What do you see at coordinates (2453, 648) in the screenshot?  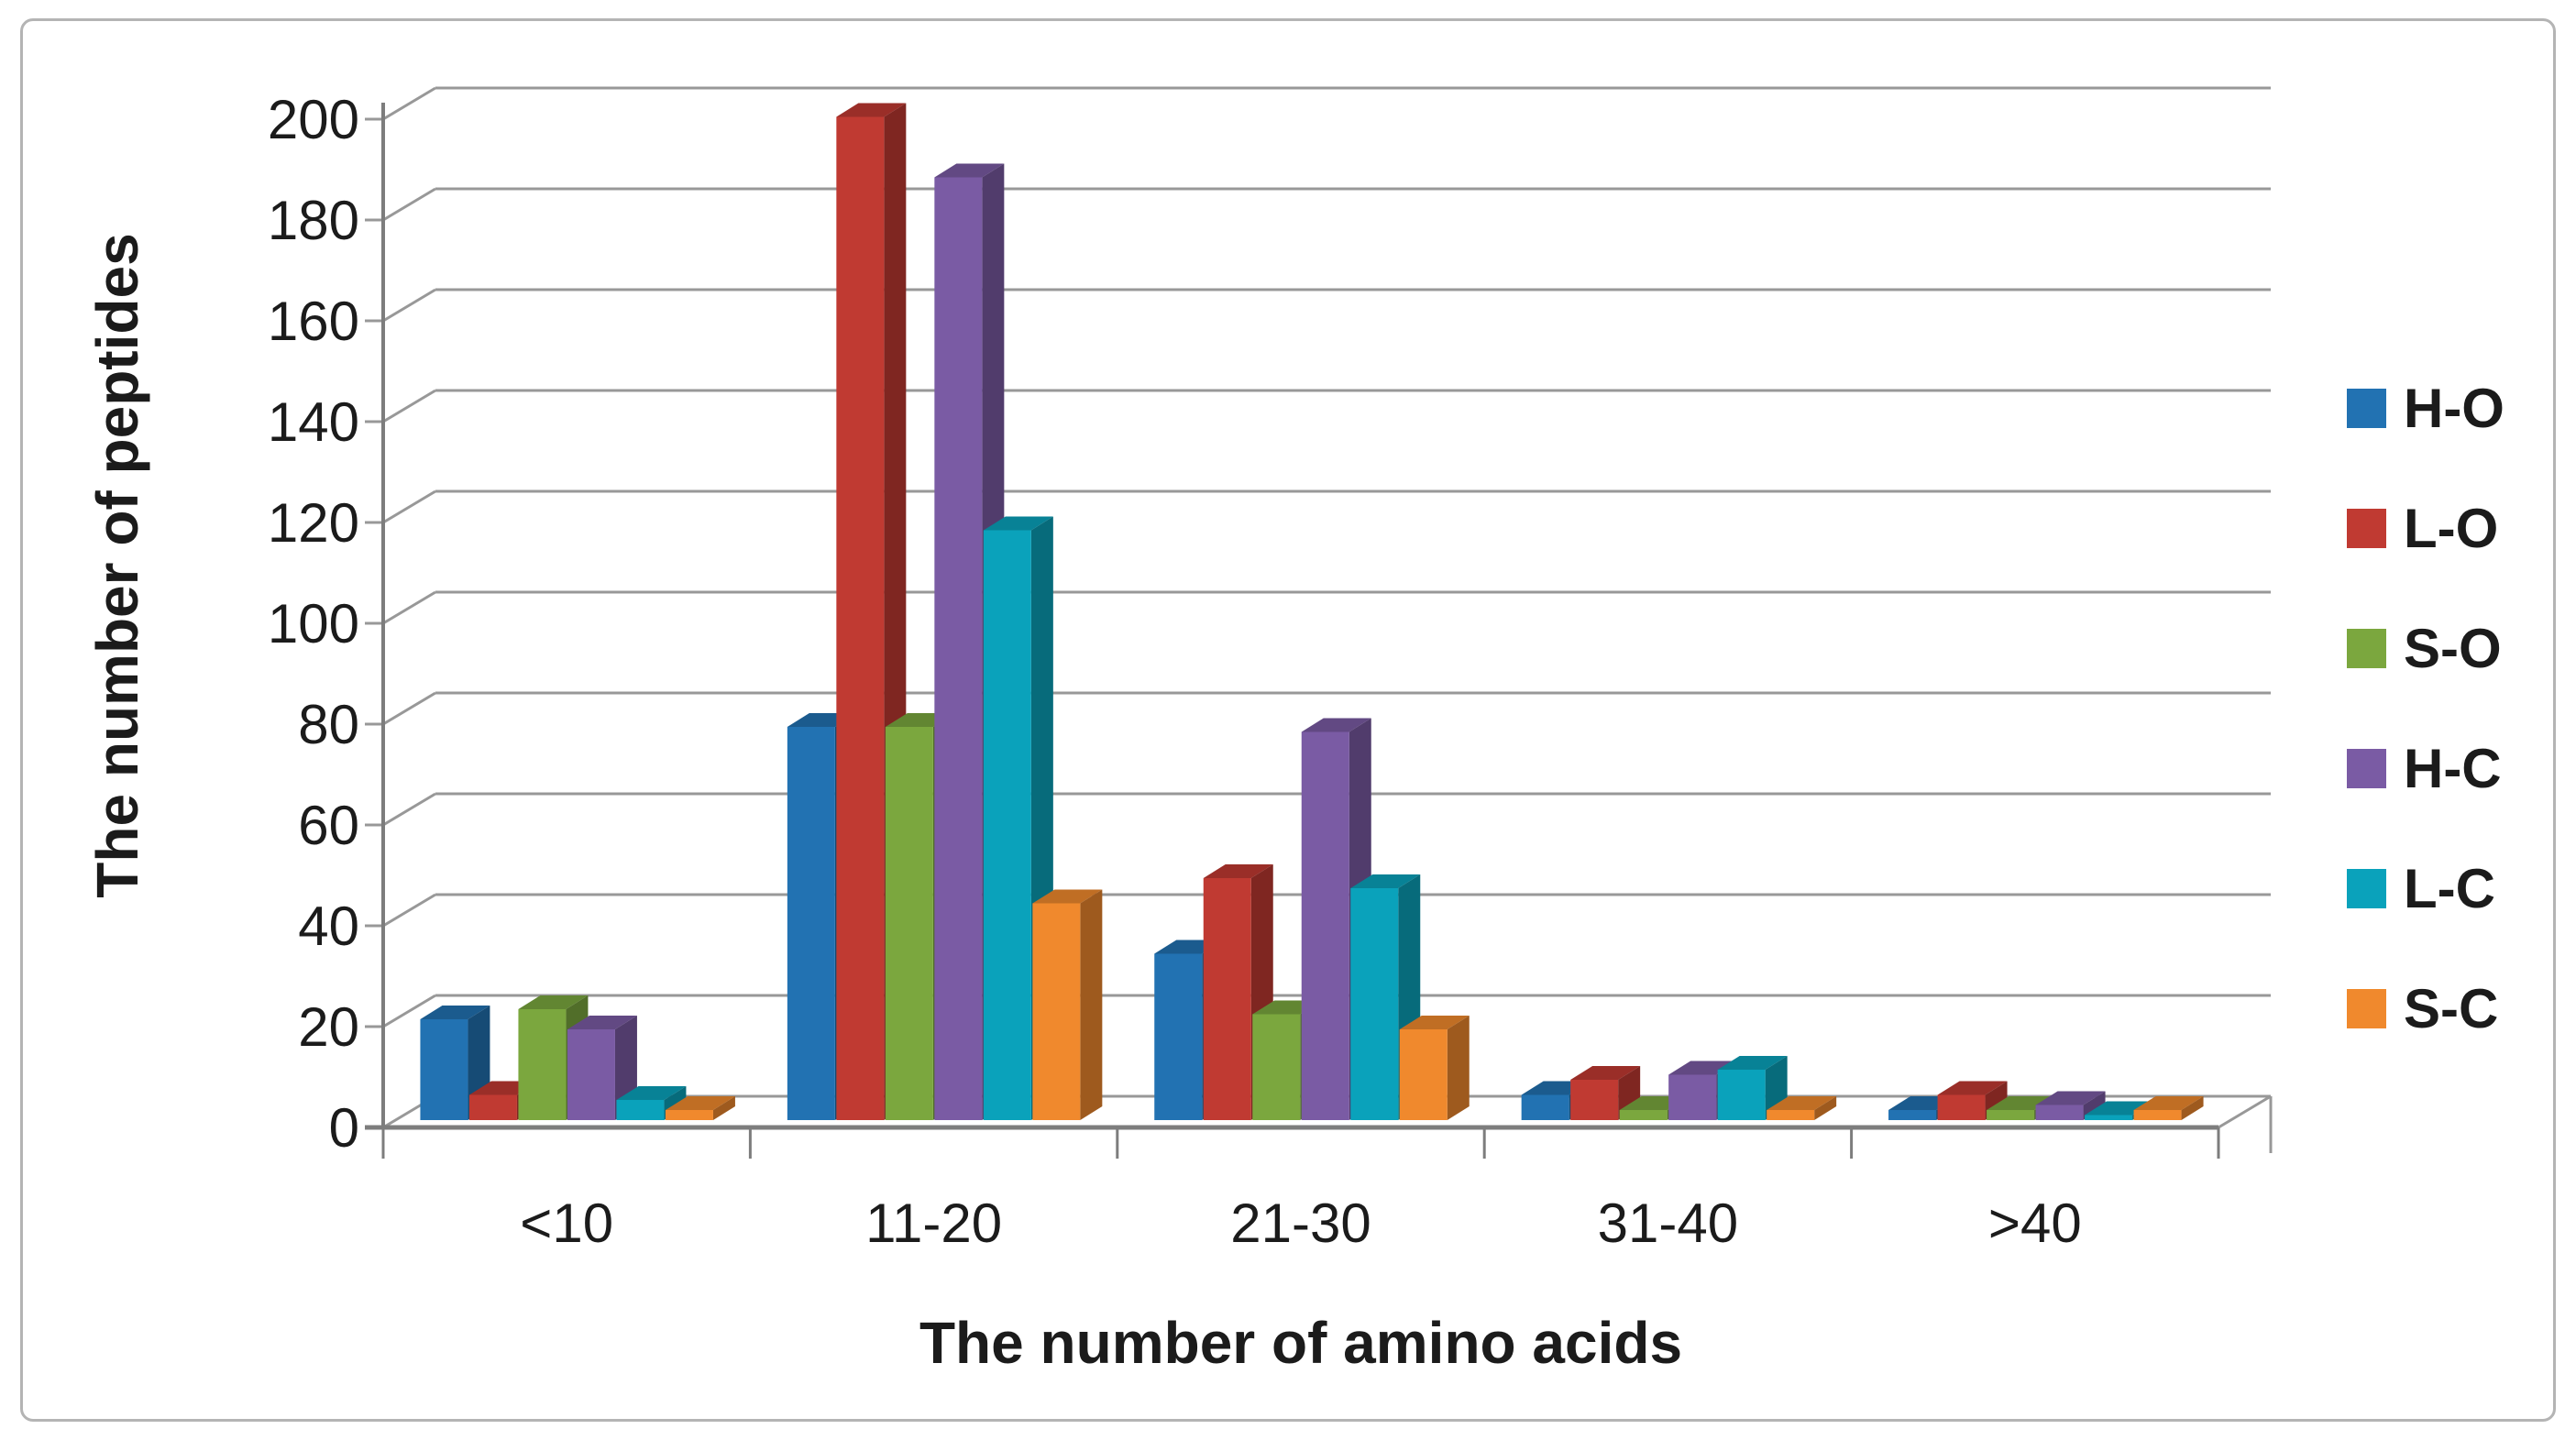 I see `legend-label-S-O: S-O` at bounding box center [2453, 648].